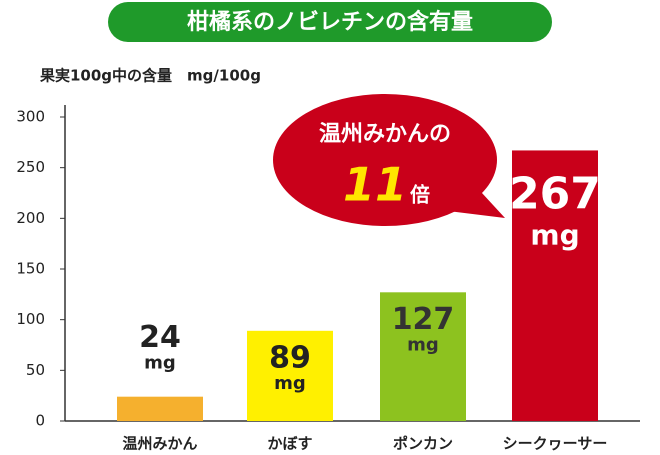  Describe the element at coordinates (30, 117) in the screenshot. I see `y-tick-label: 300` at that location.